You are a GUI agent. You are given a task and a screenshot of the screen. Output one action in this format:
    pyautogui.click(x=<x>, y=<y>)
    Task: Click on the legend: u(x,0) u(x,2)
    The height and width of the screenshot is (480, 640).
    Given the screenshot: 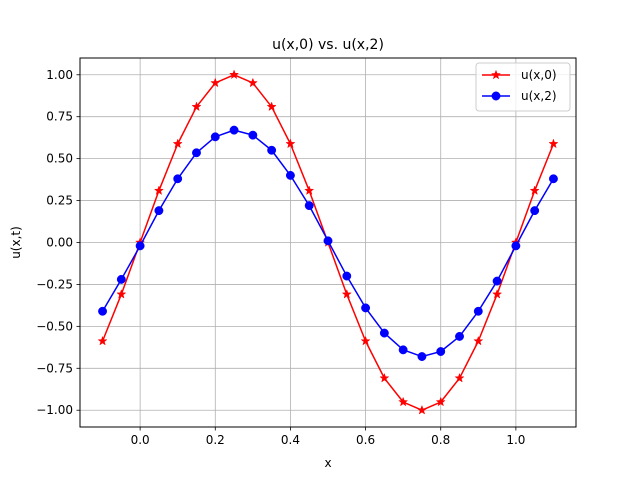 What is the action you would take?
    pyautogui.click(x=523, y=87)
    